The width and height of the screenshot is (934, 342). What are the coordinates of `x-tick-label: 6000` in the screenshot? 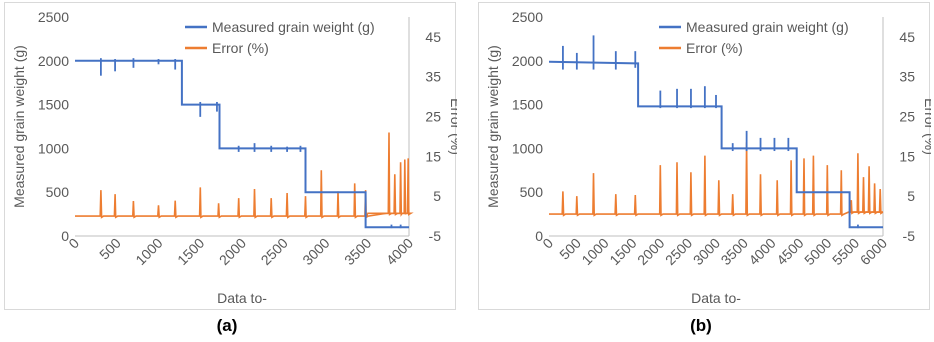 It's located at (873, 251).